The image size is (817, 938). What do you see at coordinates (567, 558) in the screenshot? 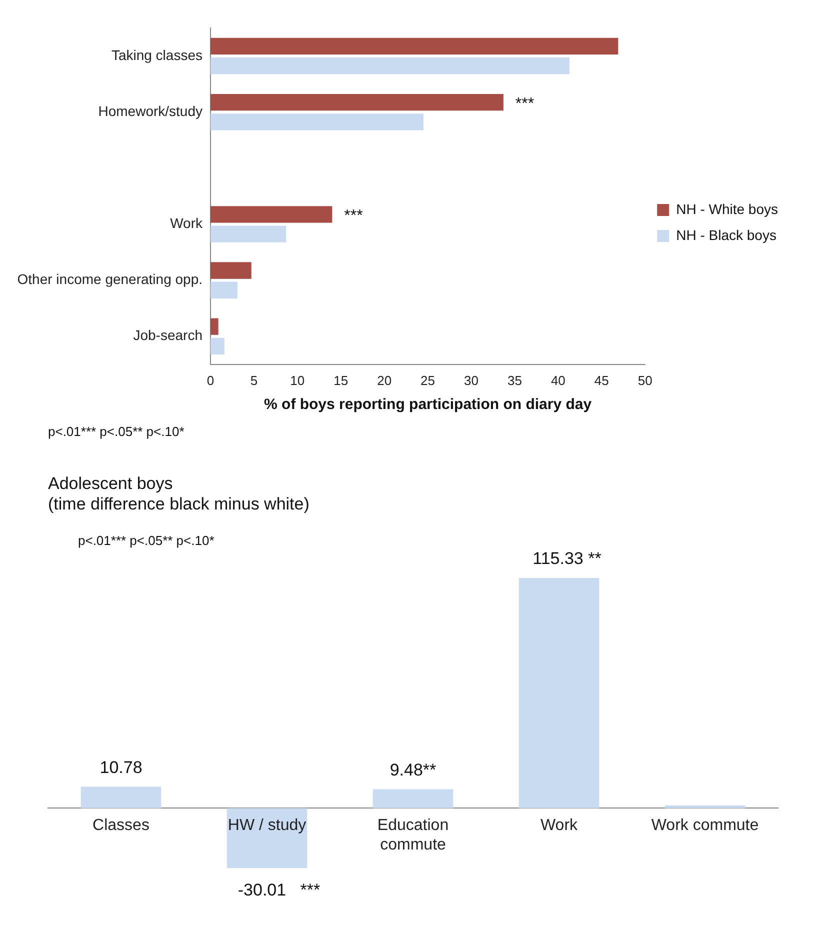
I see `data-label: 115.33 **` at bounding box center [567, 558].